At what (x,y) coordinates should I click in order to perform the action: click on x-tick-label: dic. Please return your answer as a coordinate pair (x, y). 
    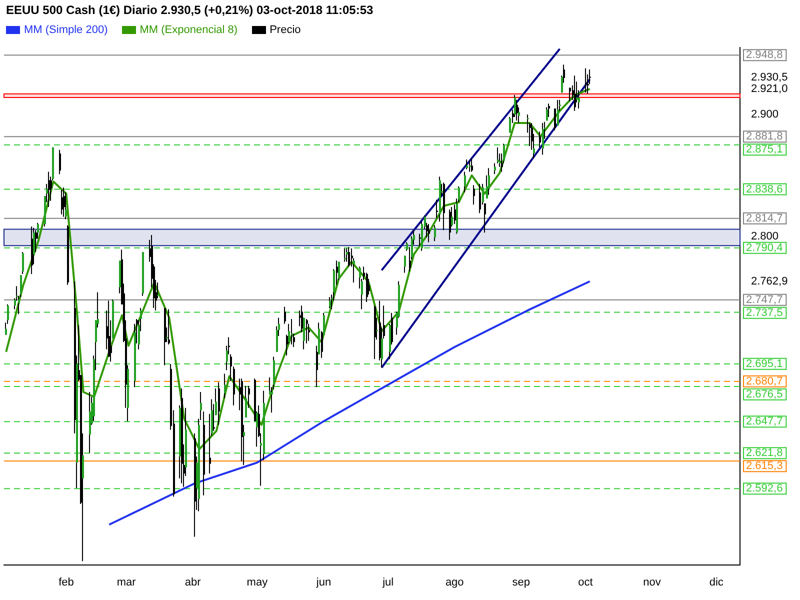
    Looking at the image, I should click on (716, 582).